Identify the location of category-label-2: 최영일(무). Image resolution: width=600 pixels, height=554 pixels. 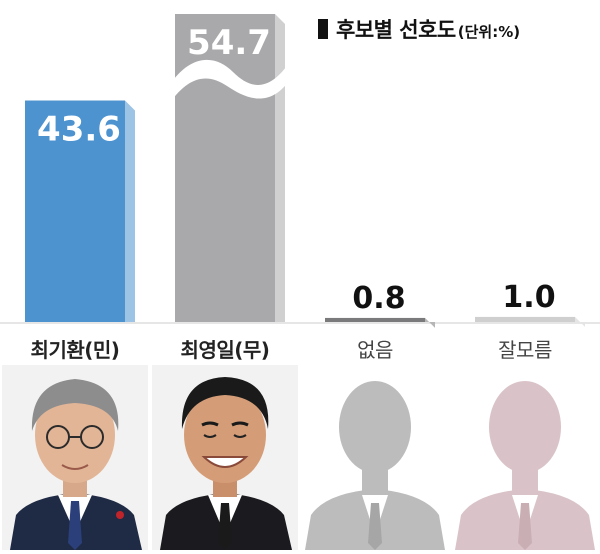
(225, 350).